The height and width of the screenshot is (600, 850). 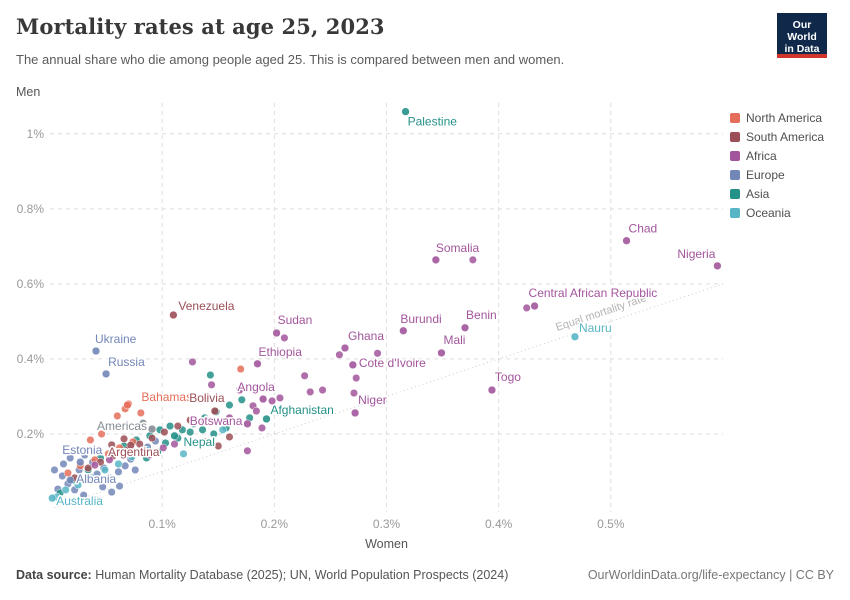 What do you see at coordinates (280, 351) in the screenshot?
I see `country-label: Ethiopia` at bounding box center [280, 351].